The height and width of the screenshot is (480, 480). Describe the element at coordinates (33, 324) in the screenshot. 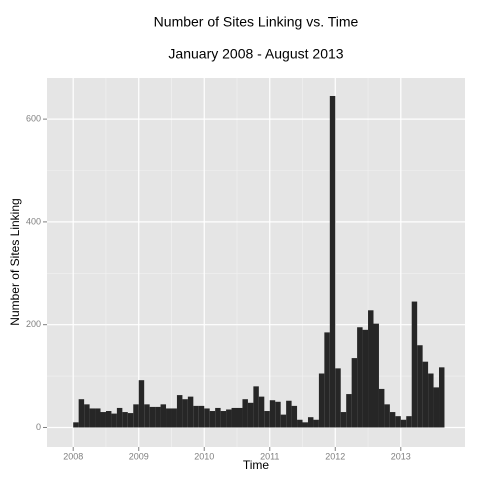

I see `y-tick-label: 200` at that location.